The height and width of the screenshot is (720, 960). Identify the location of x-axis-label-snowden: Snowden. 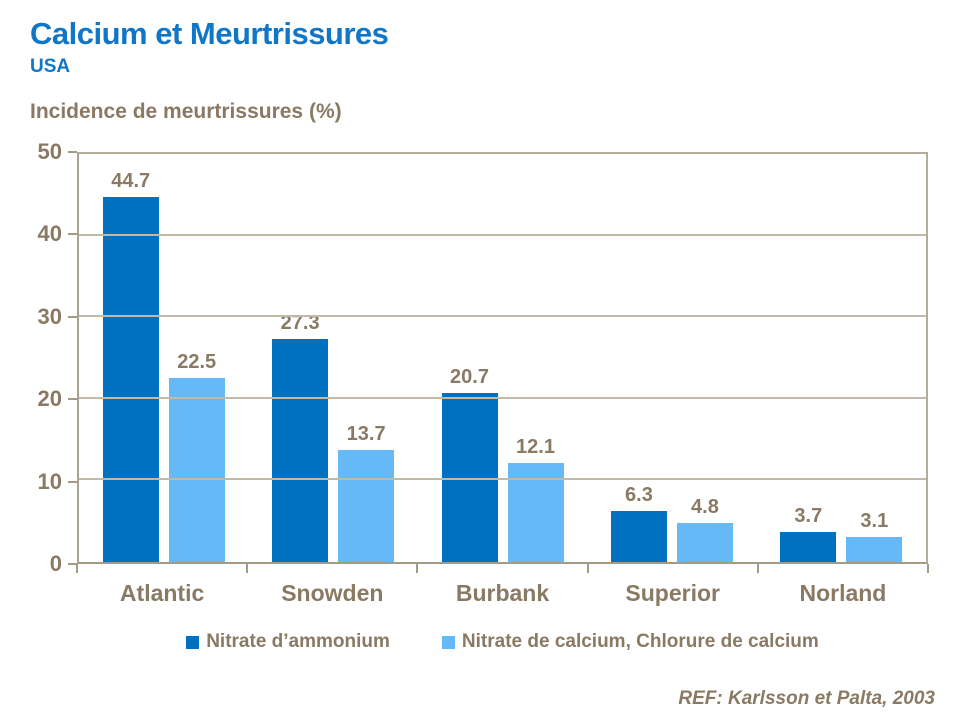
(332, 593).